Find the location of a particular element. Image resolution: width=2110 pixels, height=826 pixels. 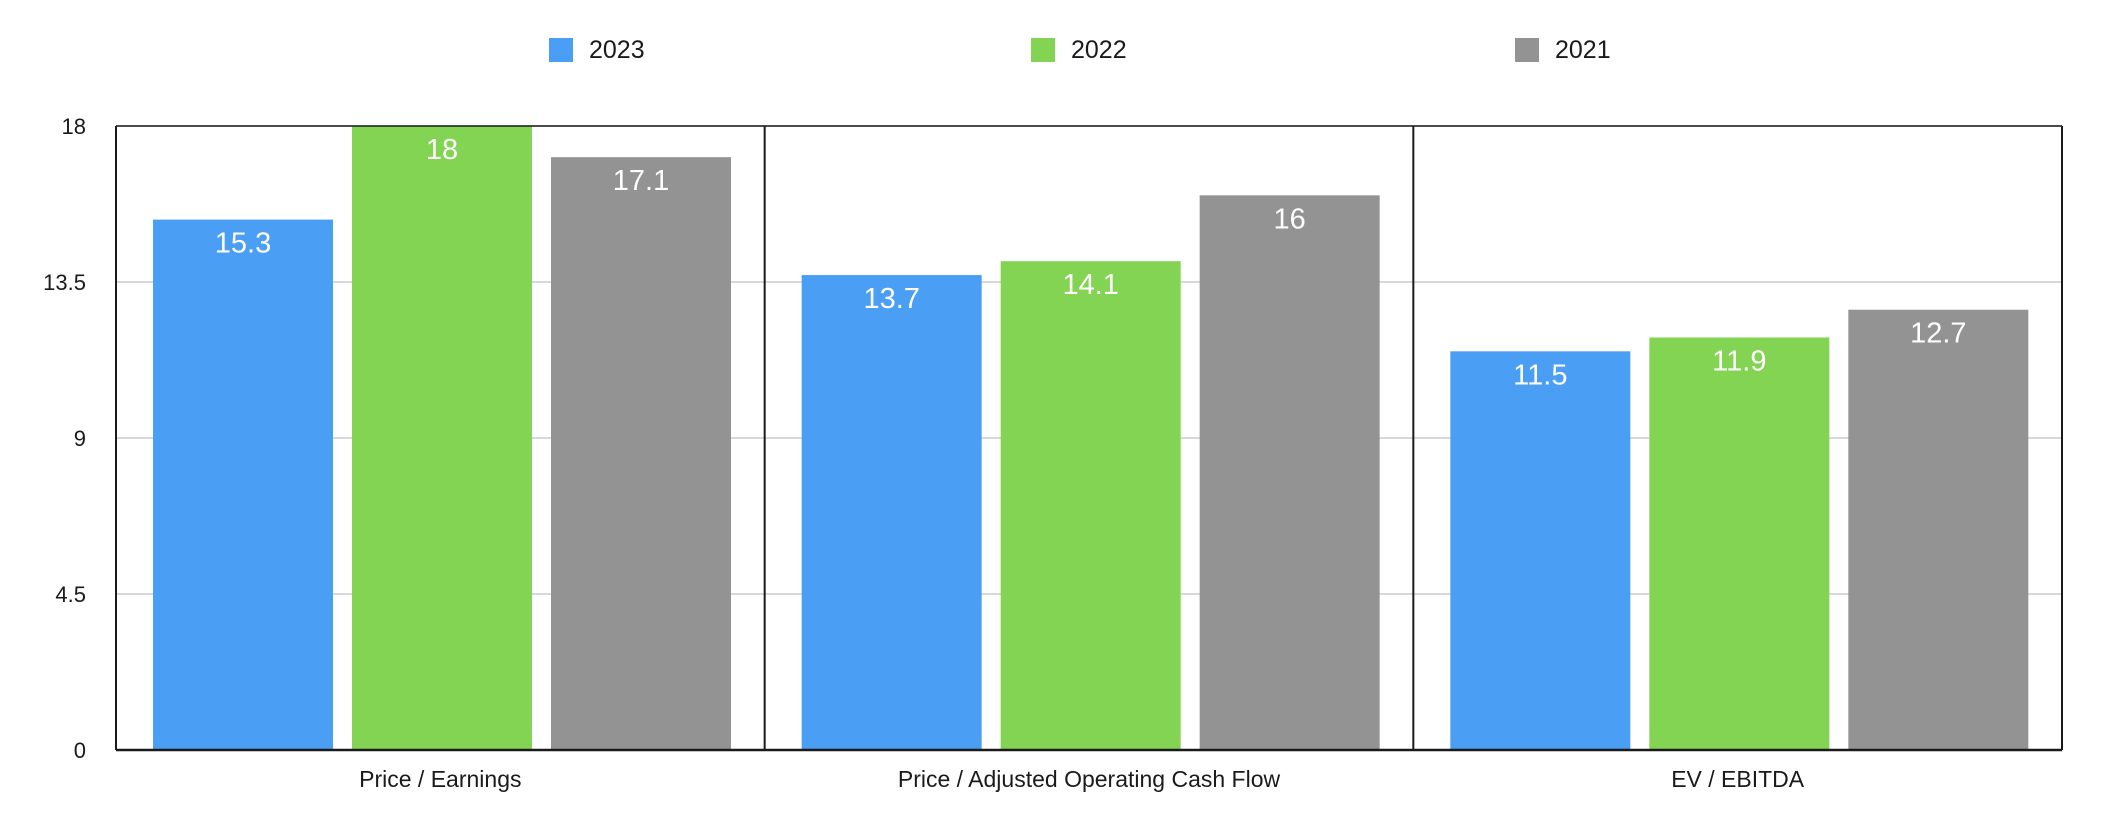

data-label: 16 is located at coordinates (1290, 219).